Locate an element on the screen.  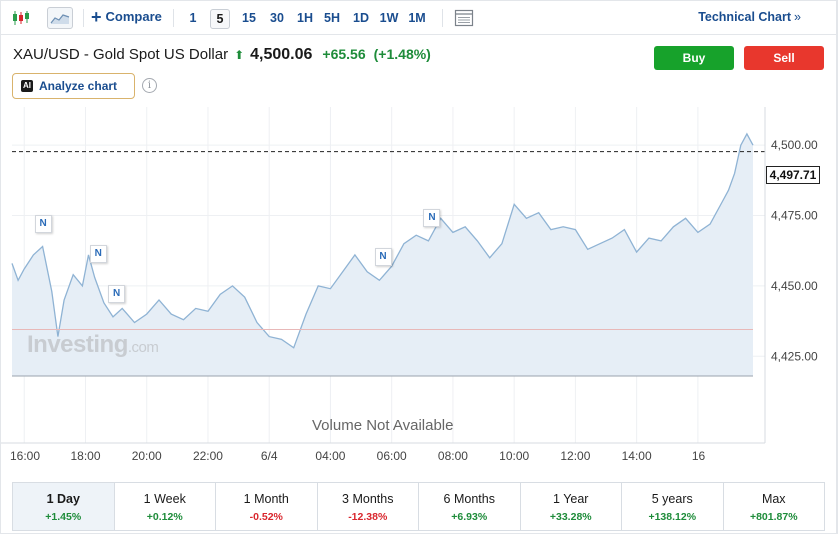
timeframe-1m: 1M is located at coordinates (417, 18).